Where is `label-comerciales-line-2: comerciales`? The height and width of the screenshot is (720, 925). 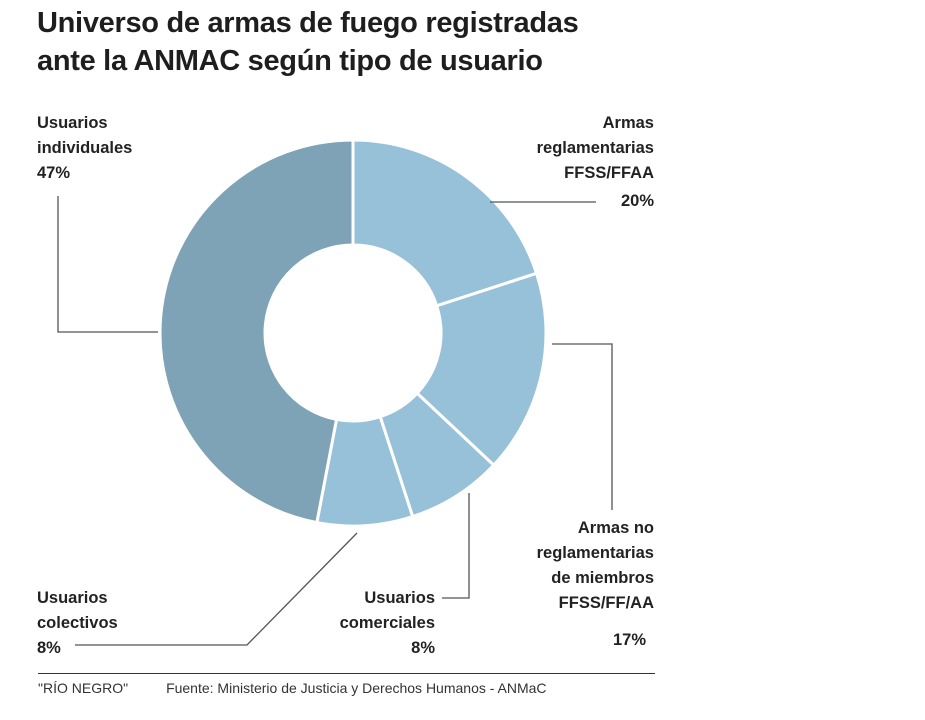
label-comerciales-line-2: comerciales is located at coordinates (387, 623).